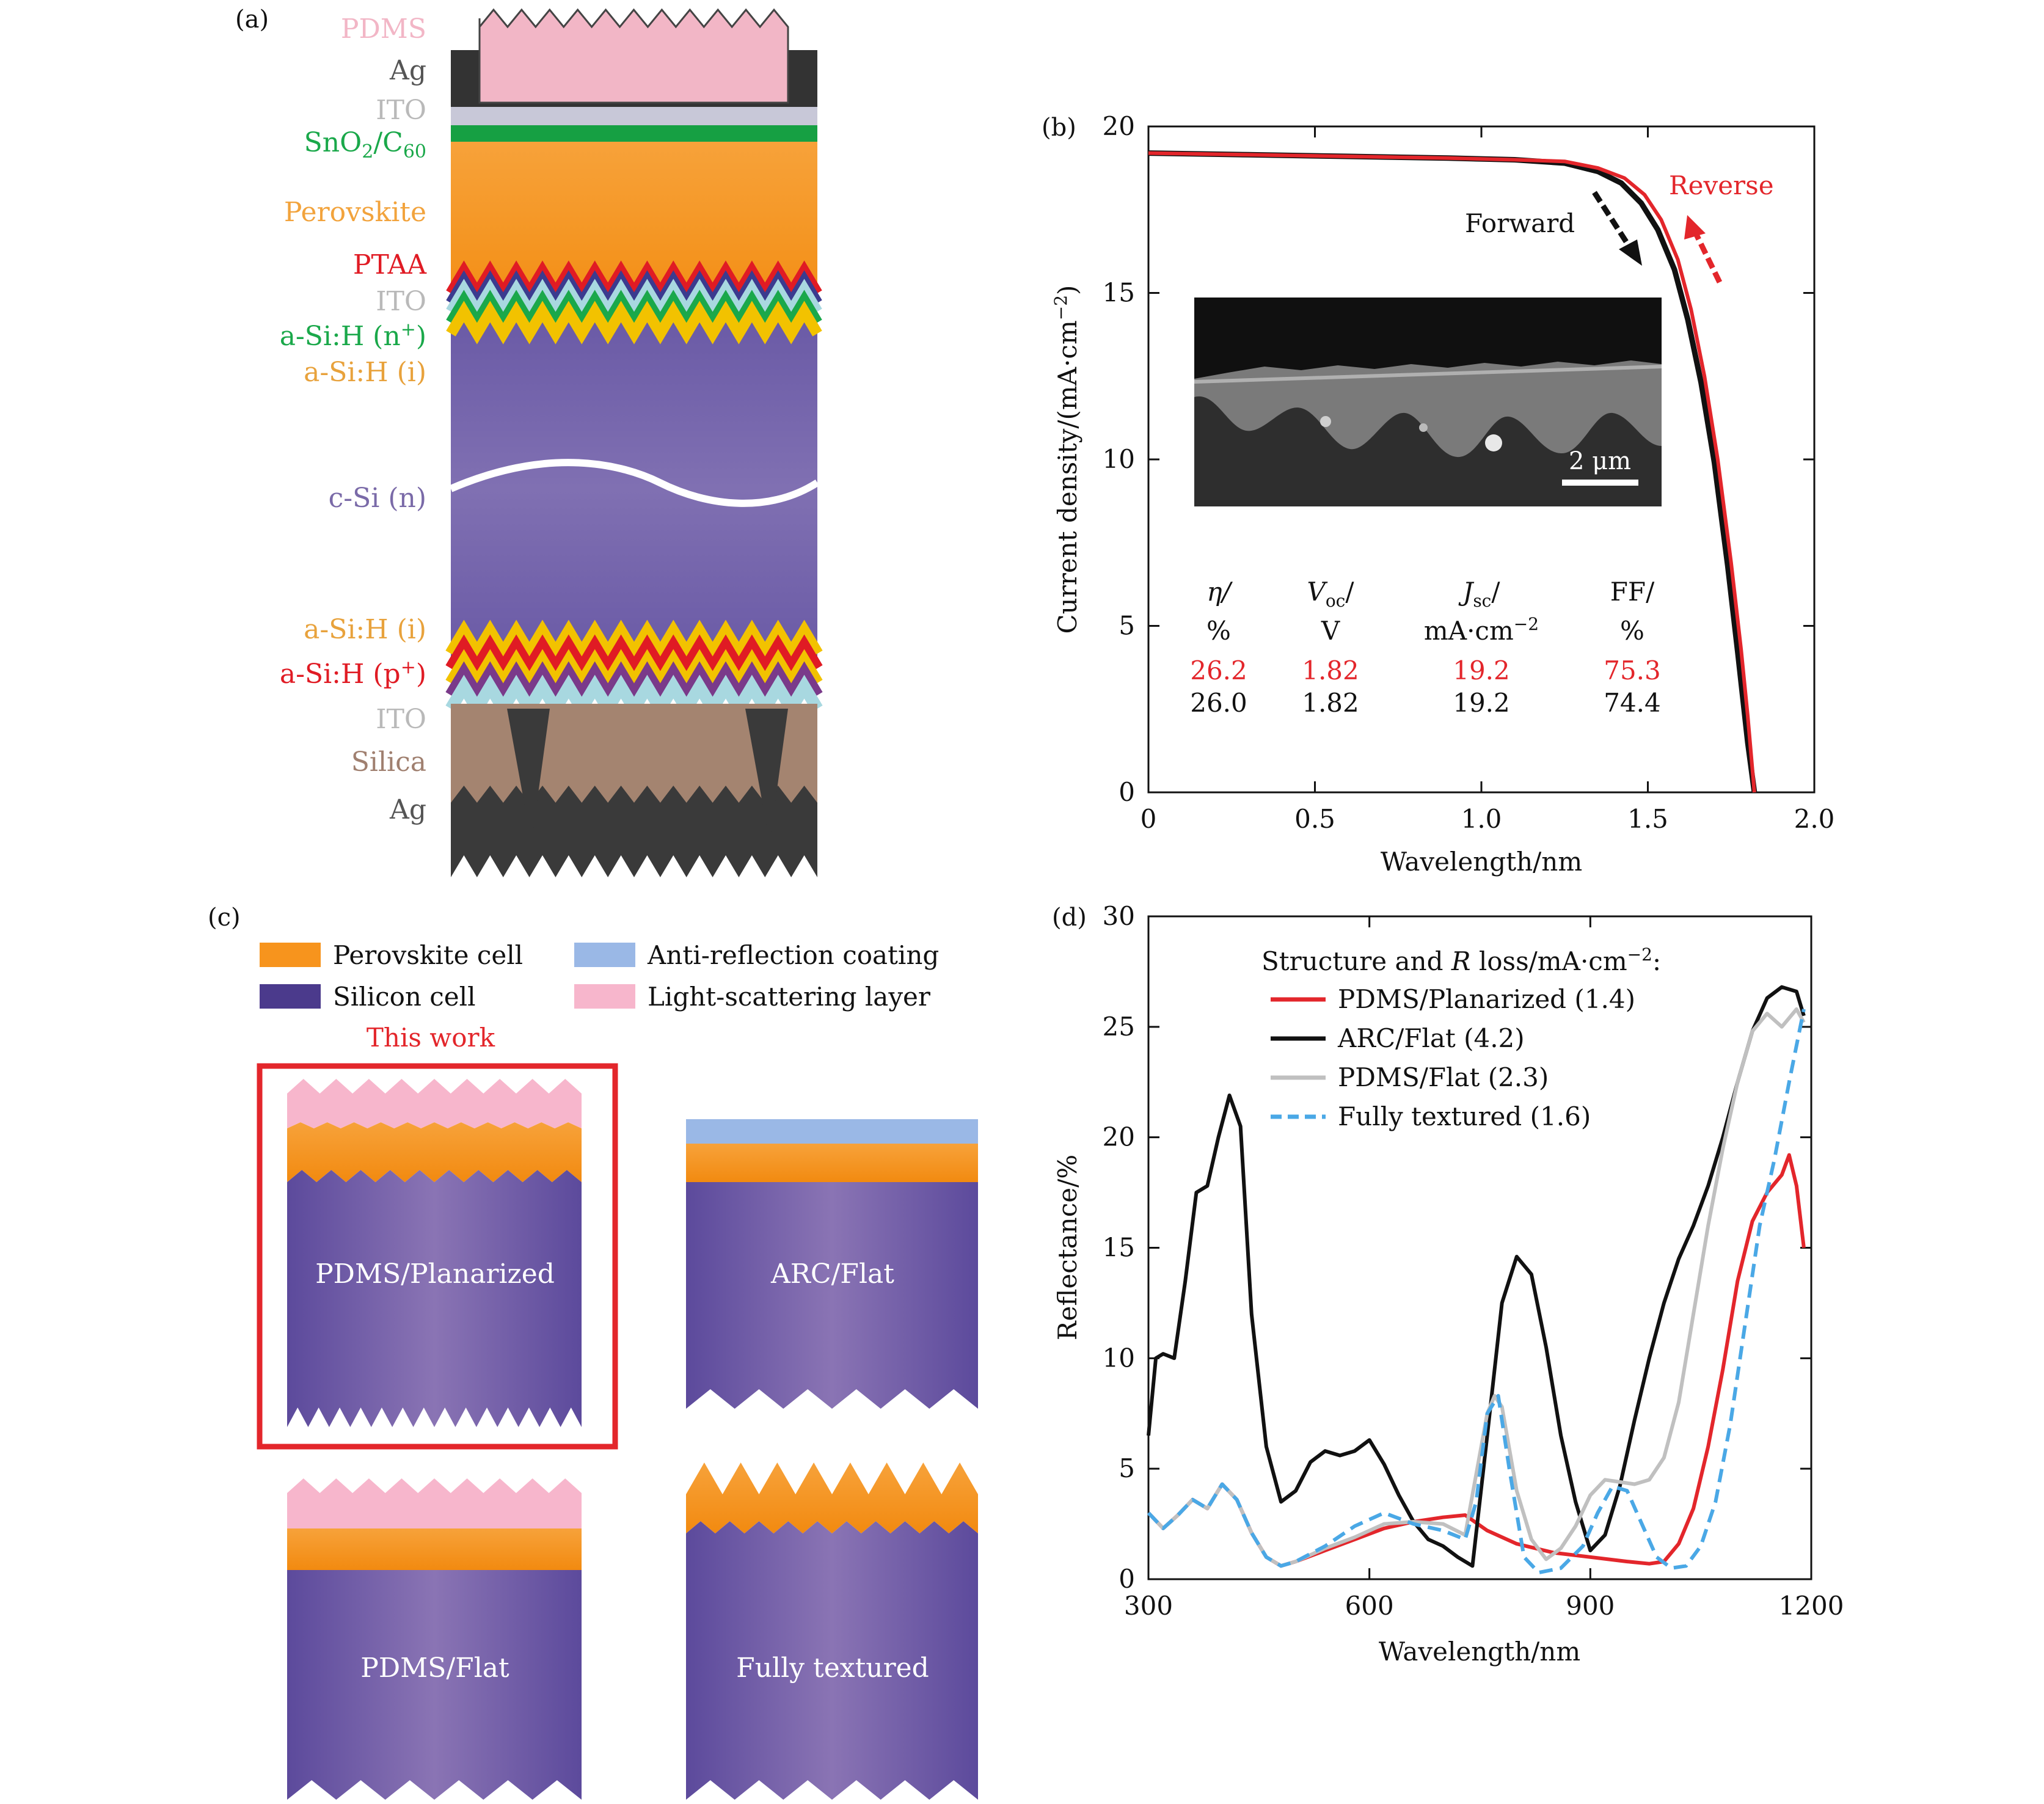 Image resolution: width=2044 pixels, height=1804 pixels. Describe the element at coordinates (408, 809) in the screenshot. I see `layer-label-14: Ag` at that location.